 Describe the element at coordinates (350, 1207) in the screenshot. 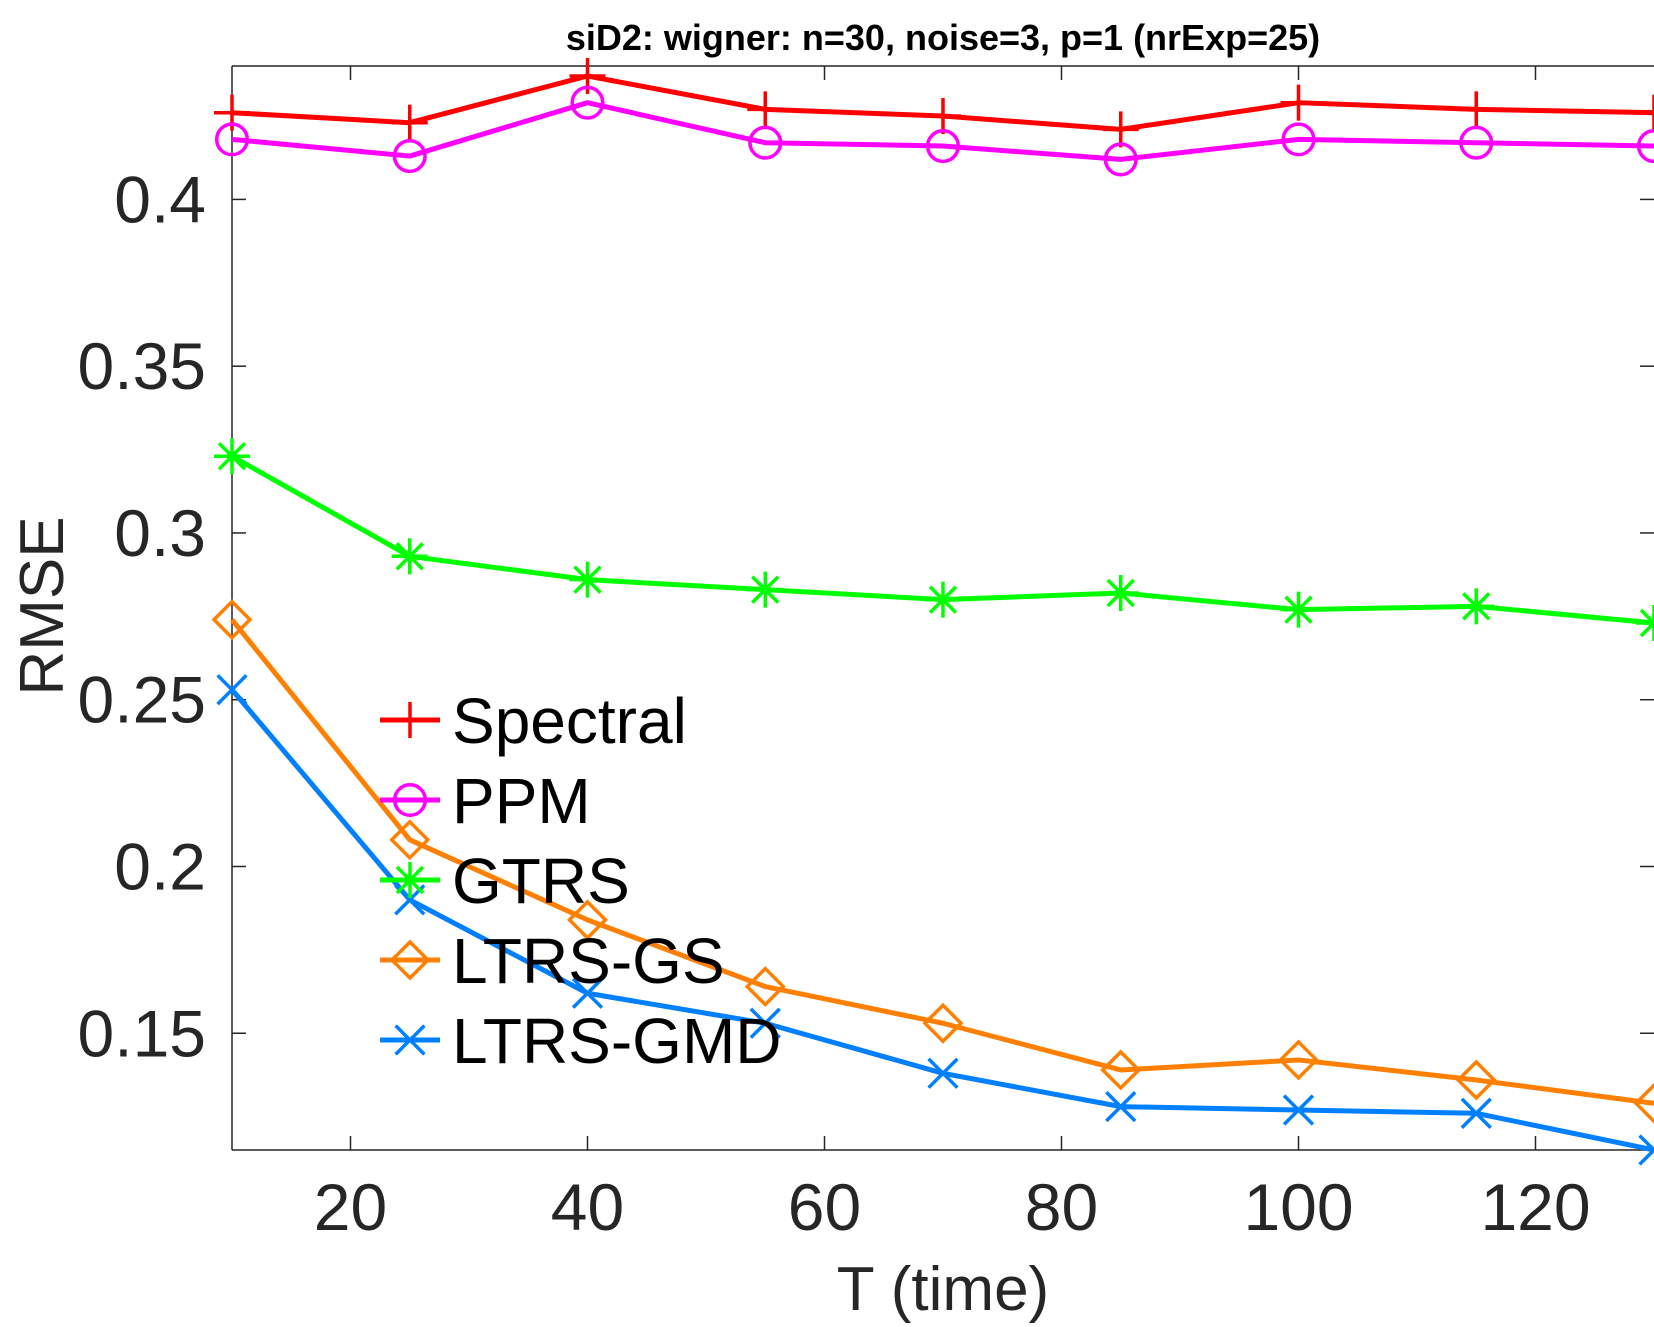

I see `x-tick-label: 20` at that location.